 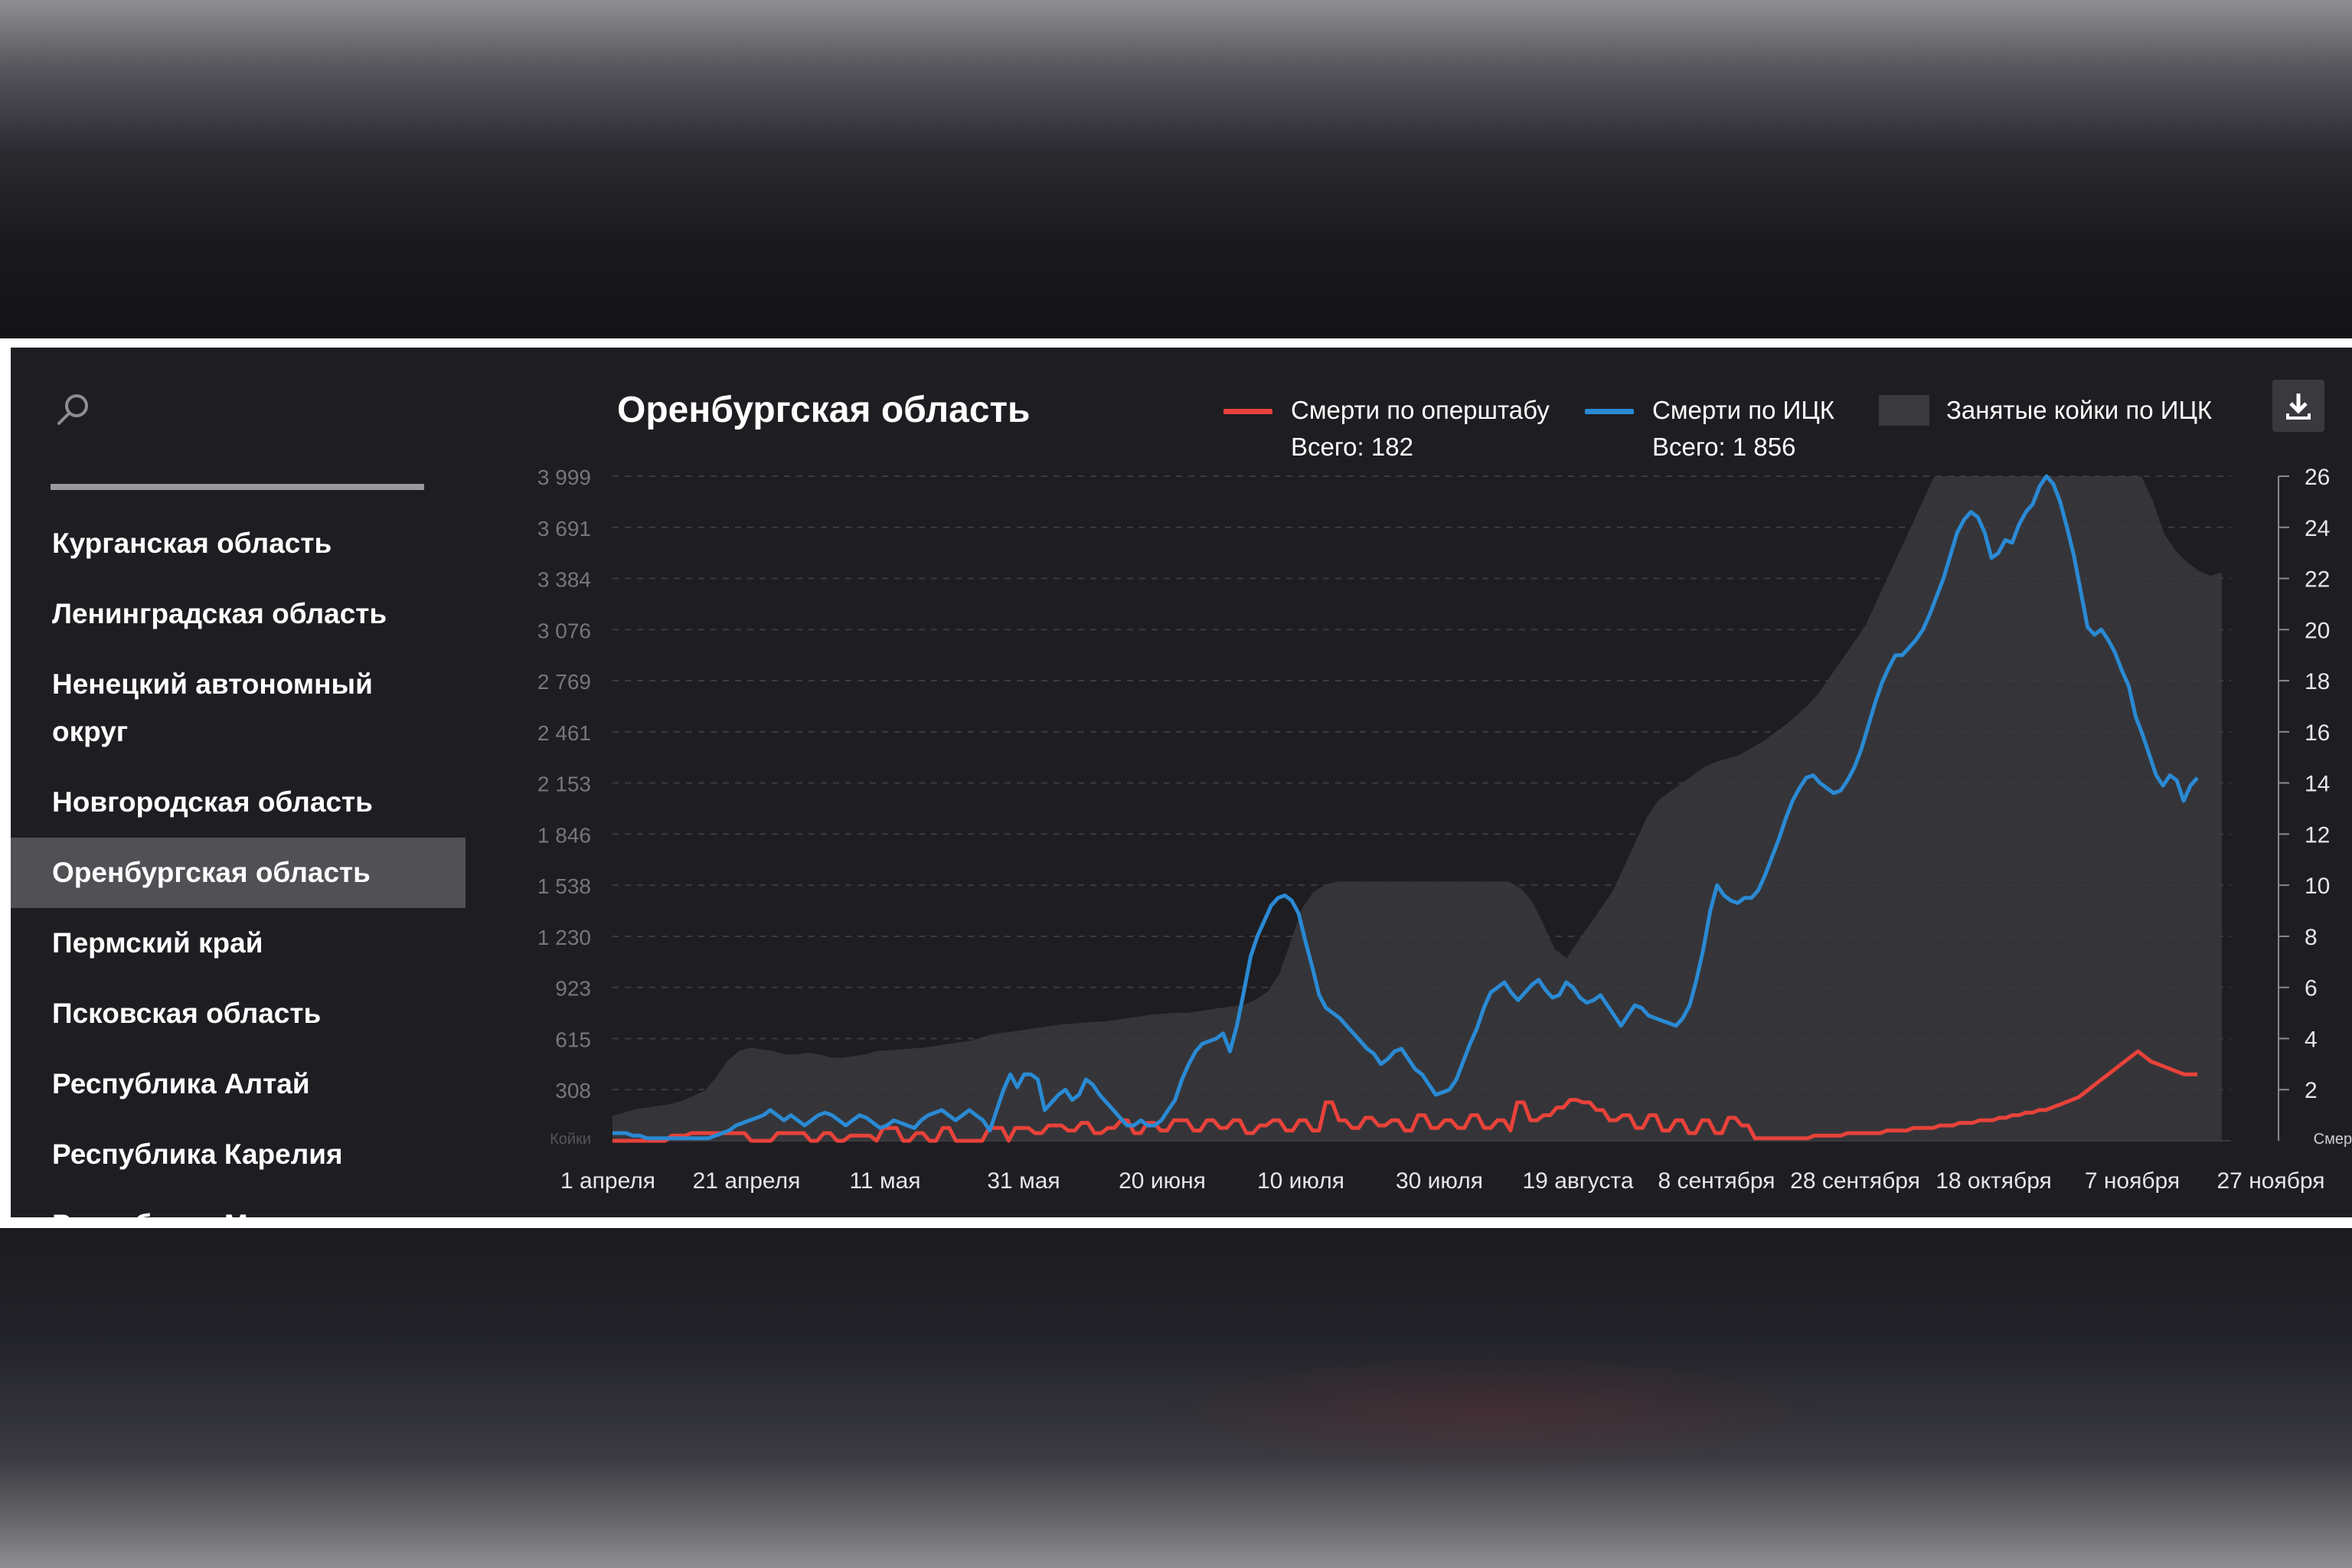 What do you see at coordinates (1577, 1181) in the screenshot?
I see `x-tick-label: 19 августа` at bounding box center [1577, 1181].